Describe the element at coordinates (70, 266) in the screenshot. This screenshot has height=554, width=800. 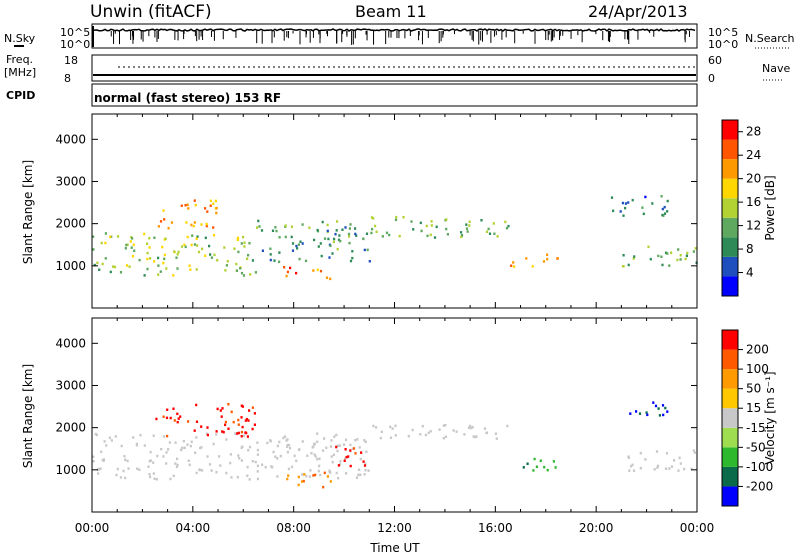
I see `power-y-tick-label: 1000` at that location.